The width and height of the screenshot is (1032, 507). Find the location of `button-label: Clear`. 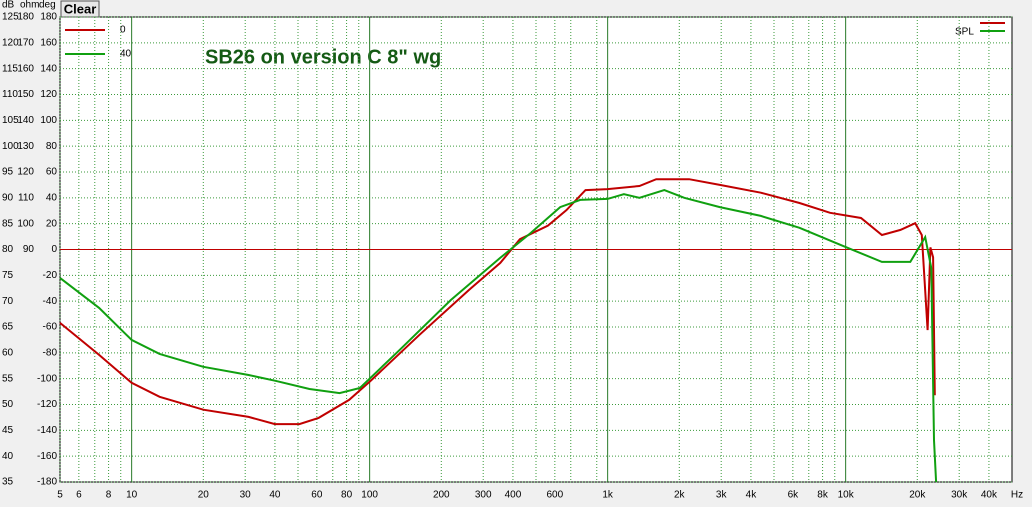

button-label: Clear is located at coordinates (80, 8).